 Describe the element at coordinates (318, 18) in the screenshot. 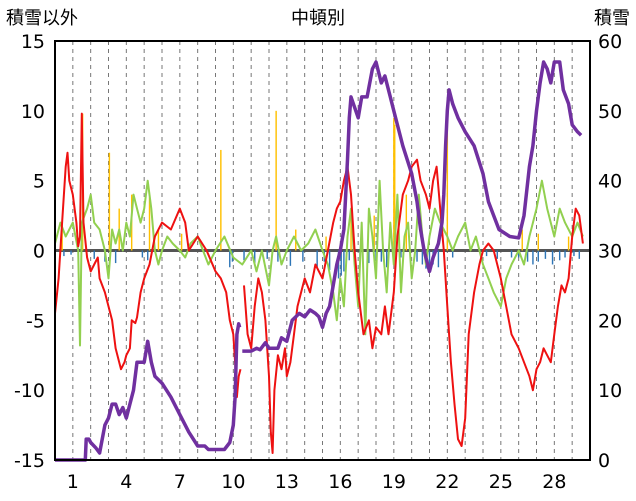

I see `chart-title: 中頓別` at that location.